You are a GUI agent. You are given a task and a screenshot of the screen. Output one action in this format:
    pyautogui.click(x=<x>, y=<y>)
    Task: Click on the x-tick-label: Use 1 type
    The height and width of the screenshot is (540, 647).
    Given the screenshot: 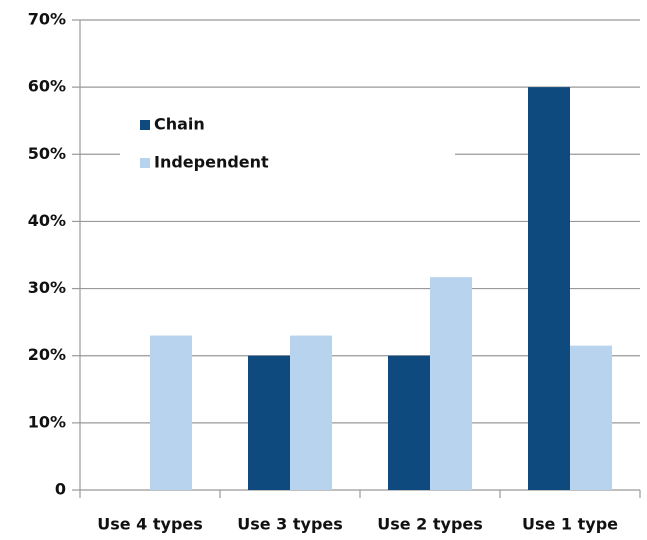 What is the action you would take?
    pyautogui.click(x=570, y=524)
    